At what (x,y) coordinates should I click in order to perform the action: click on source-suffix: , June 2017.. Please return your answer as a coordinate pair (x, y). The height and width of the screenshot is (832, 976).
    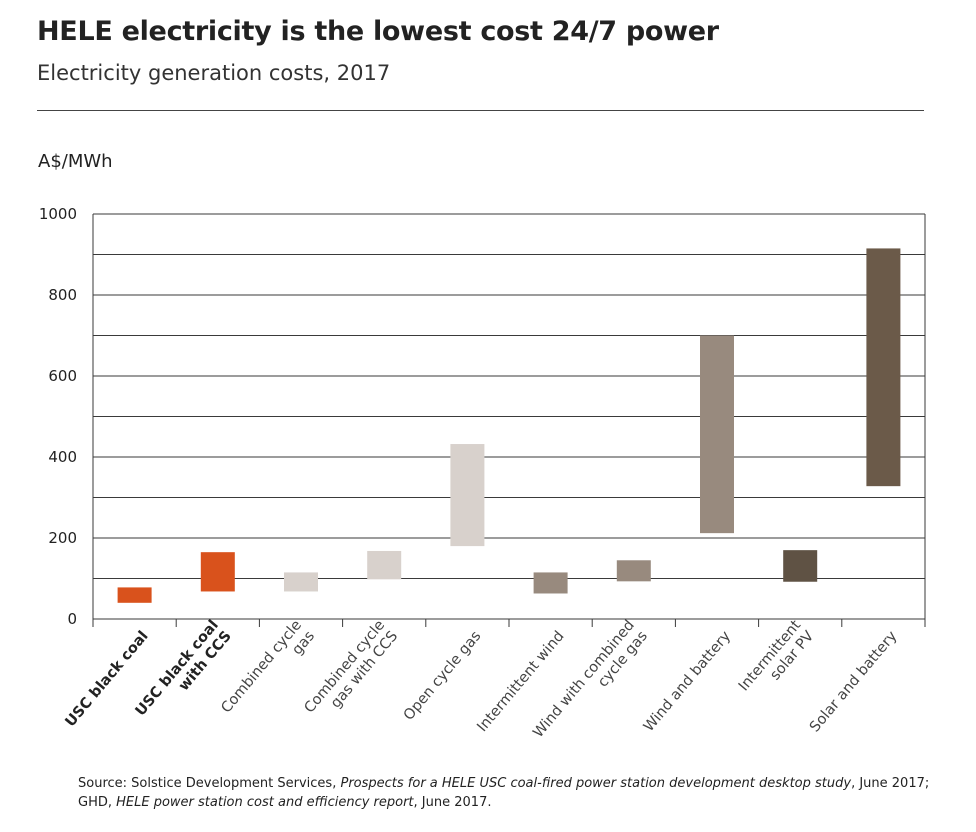
    Looking at the image, I should click on (452, 802).